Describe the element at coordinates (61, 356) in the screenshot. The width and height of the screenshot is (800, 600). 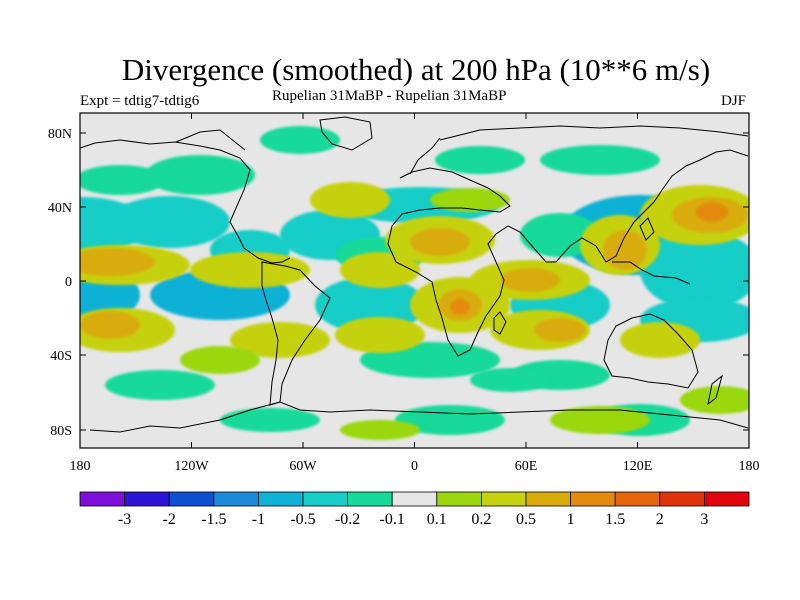
I see `lat-tick-label: 40S` at that location.